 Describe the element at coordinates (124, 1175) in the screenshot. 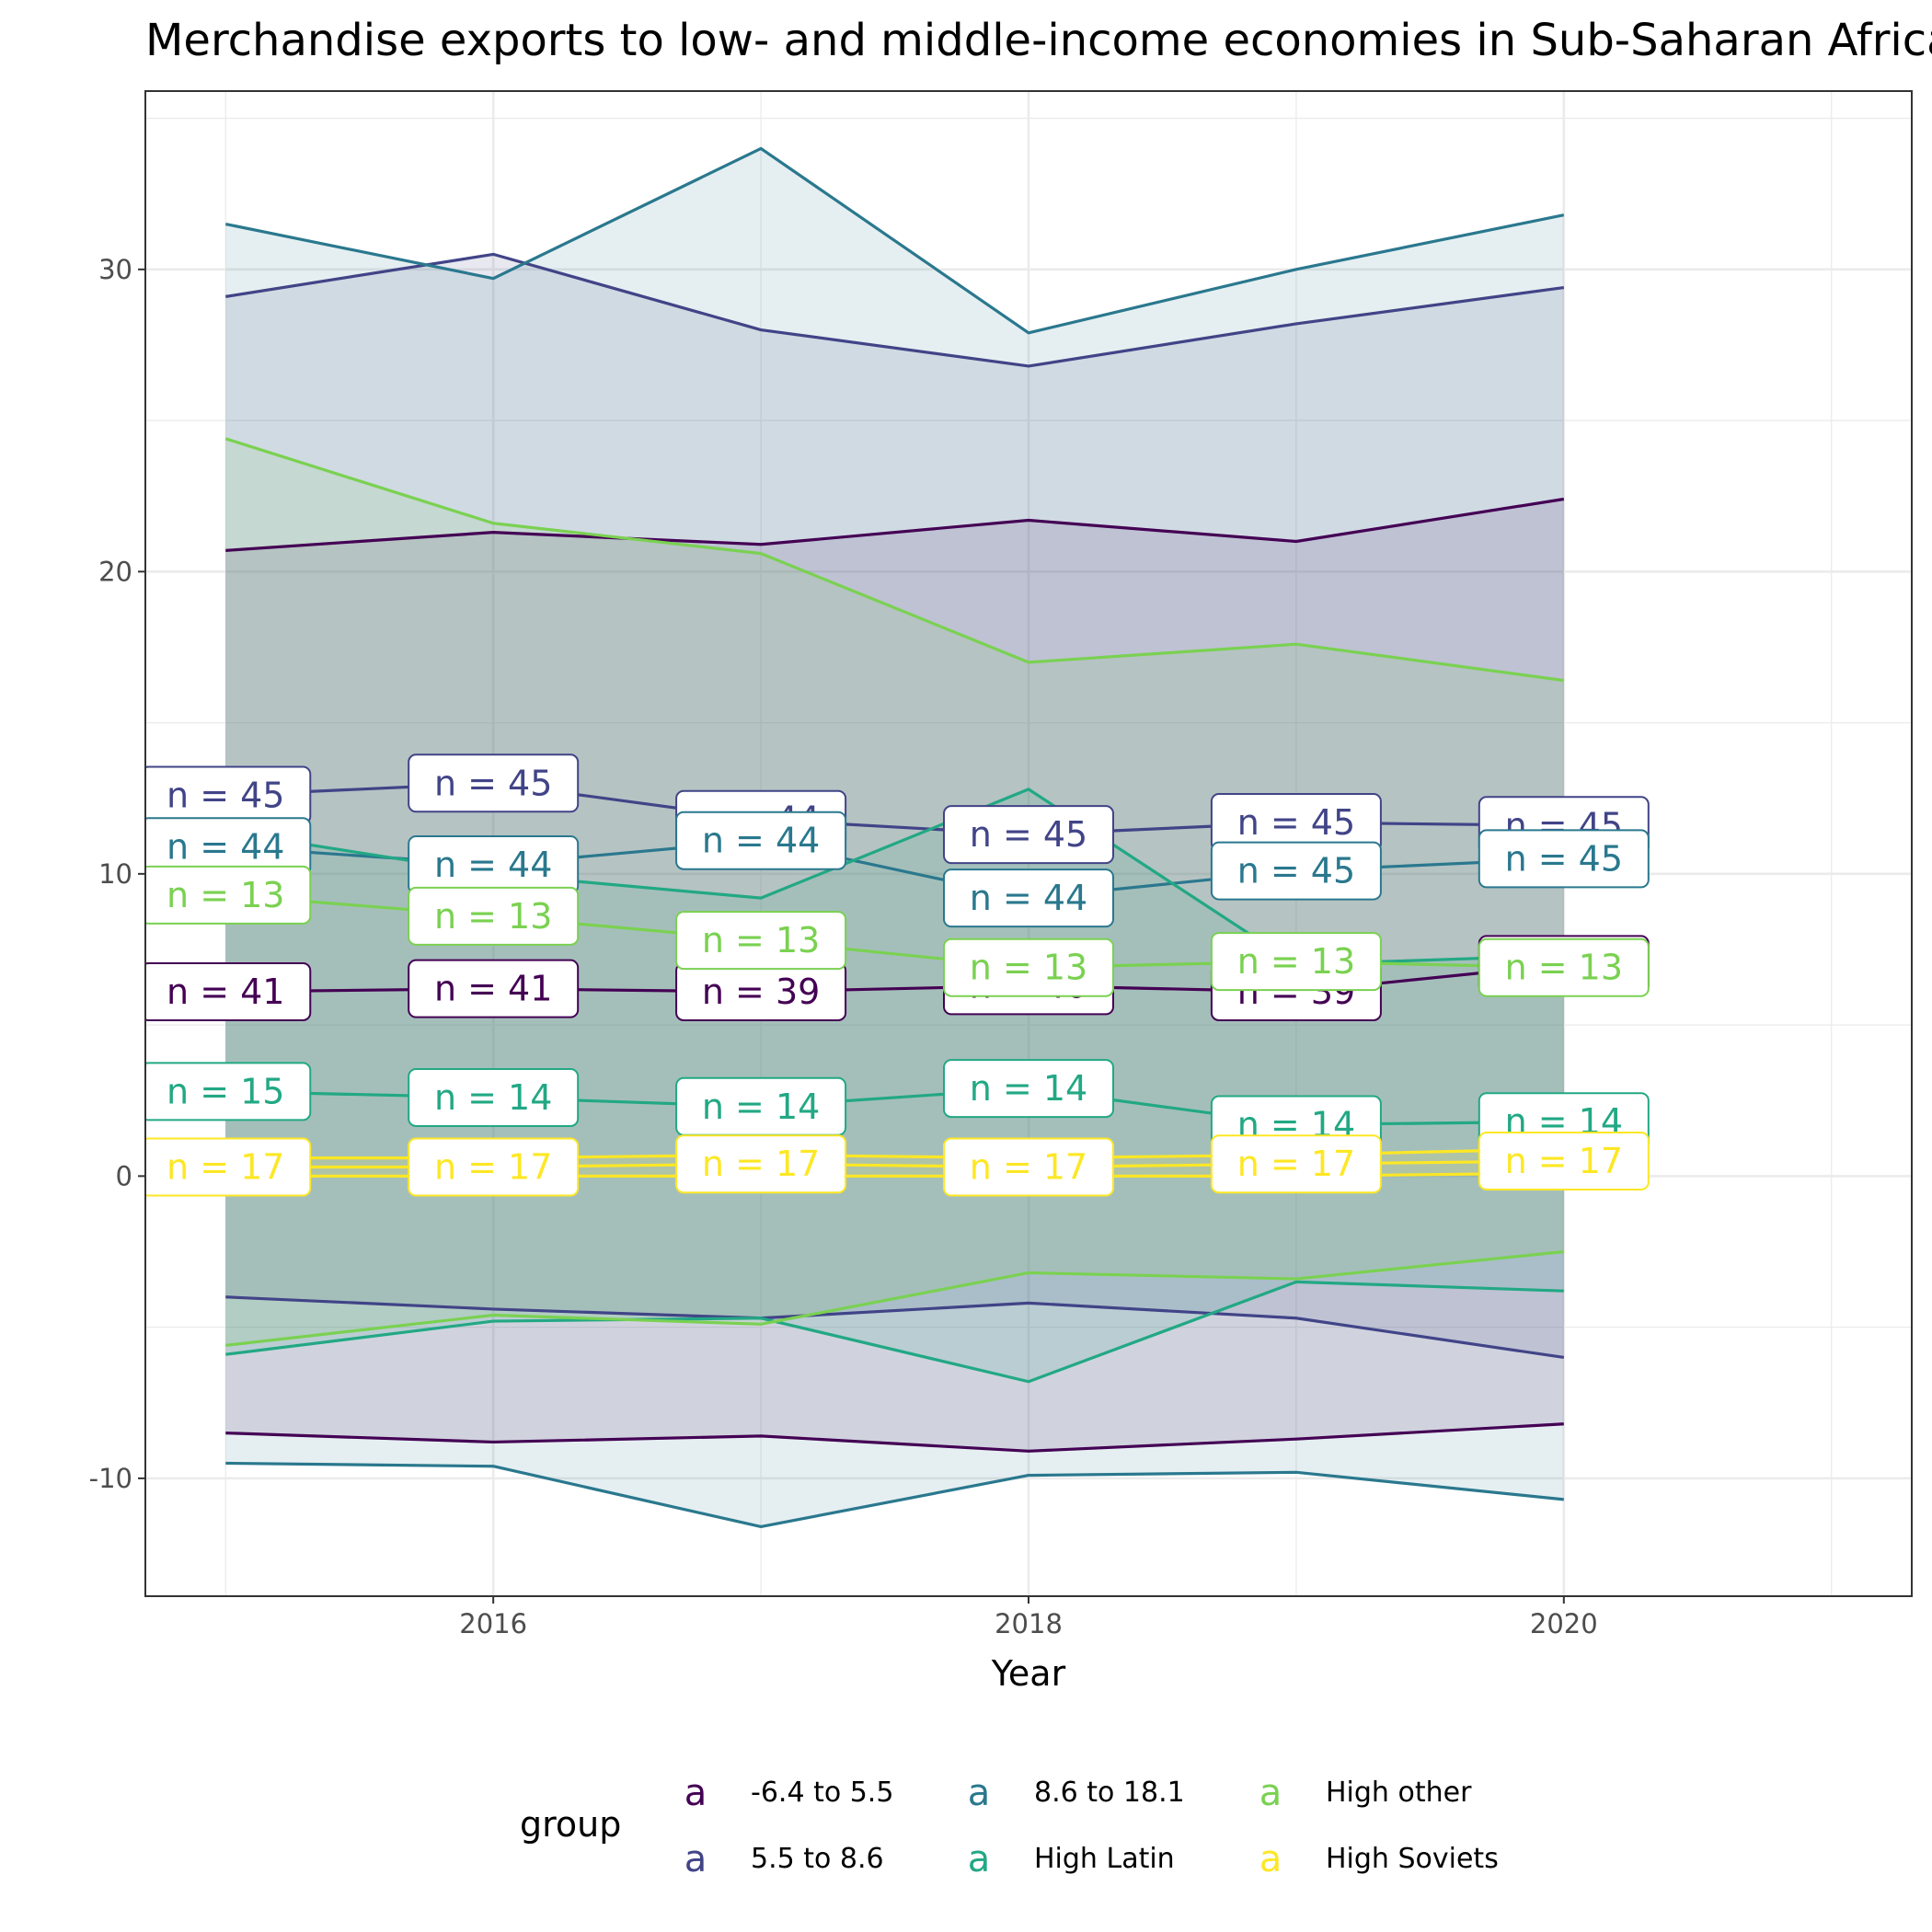

I see `y-tick-label: 0` at that location.